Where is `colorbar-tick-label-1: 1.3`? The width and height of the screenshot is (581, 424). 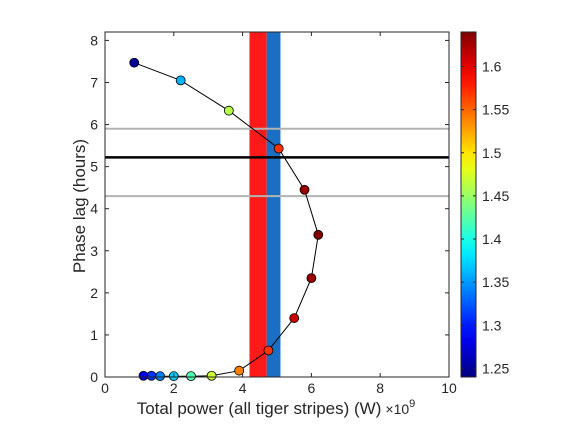
colorbar-tick-label-1: 1.3 is located at coordinates (492, 325).